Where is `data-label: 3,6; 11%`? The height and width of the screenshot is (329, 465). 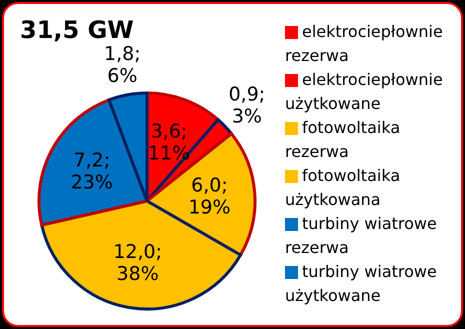
data-label: 3,6; 11% is located at coordinates (169, 142).